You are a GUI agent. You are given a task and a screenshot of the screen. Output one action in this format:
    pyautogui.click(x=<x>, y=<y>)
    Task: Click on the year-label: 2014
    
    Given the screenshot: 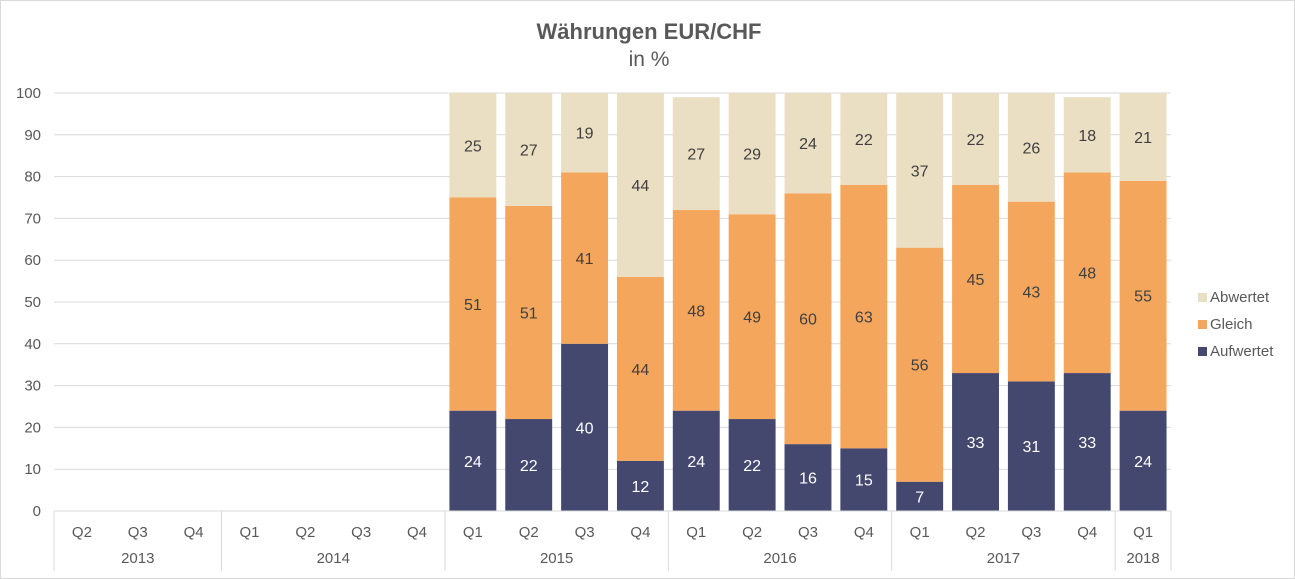 What is the action you would take?
    pyautogui.click(x=333, y=558)
    